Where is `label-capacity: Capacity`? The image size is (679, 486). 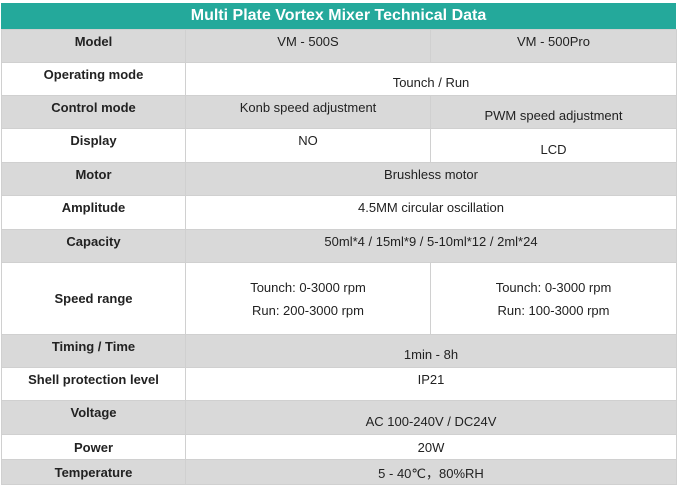 label-capacity: Capacity is located at coordinates (93, 246).